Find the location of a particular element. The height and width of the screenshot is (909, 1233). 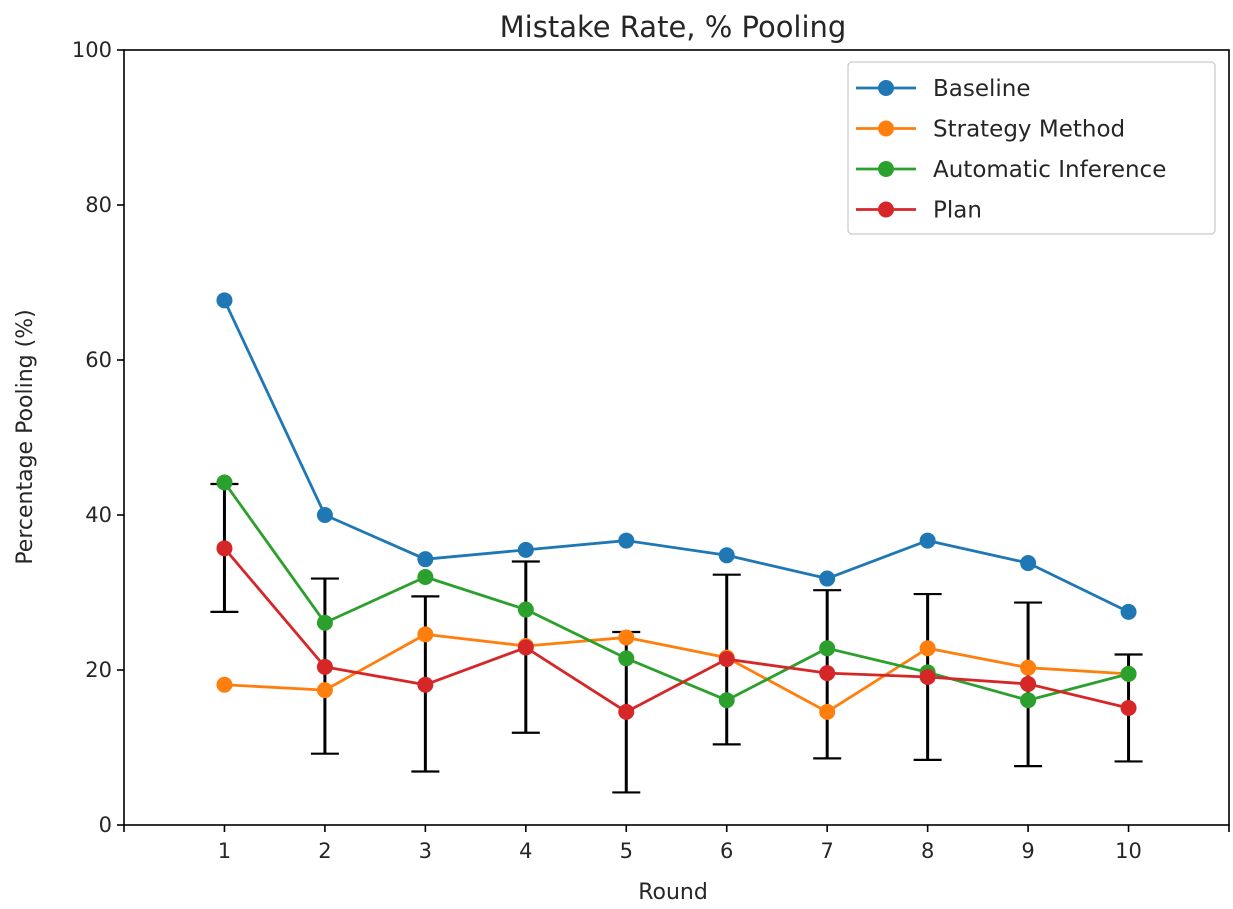

x-axis: 1 2 3 4 5 6 7 8 9 10 is located at coordinates (676, 844).